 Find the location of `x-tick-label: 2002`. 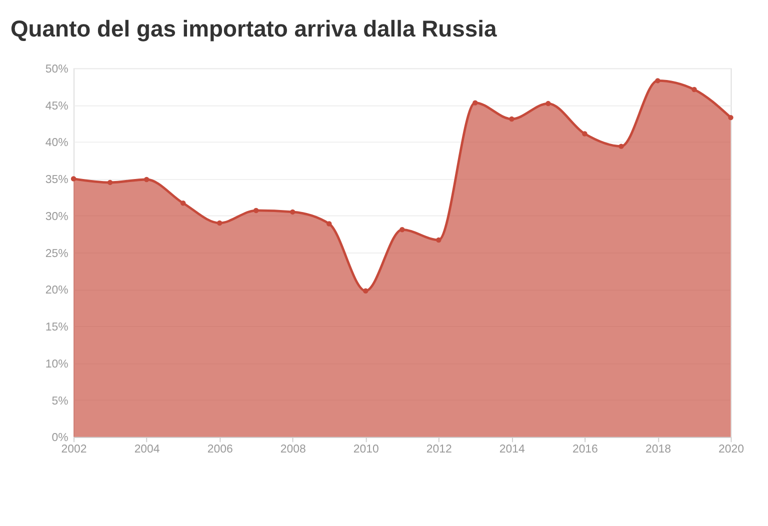

x-tick-label: 2002 is located at coordinates (74, 450).